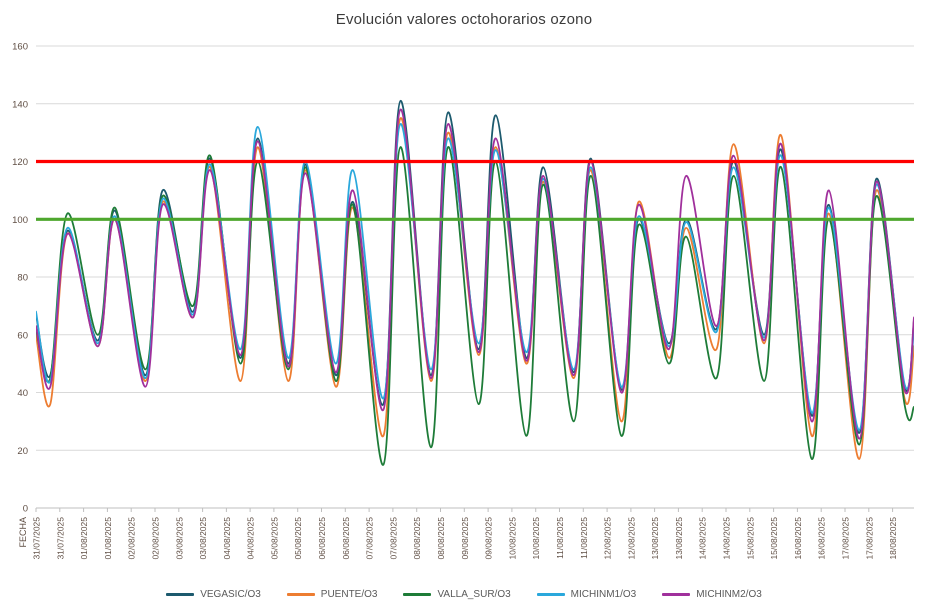 This screenshot has height=606, width=928. I want to click on legend-item-puente-o3: PUENTE/O3, so click(332, 594).